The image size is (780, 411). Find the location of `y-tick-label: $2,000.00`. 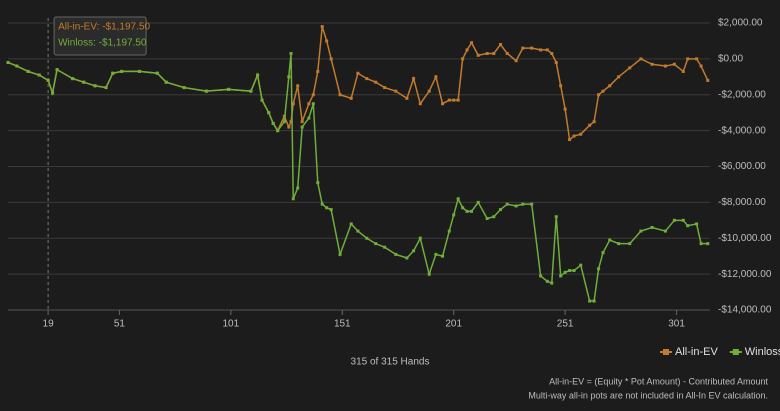

y-tick-label: $2,000.00 is located at coordinates (740, 23).